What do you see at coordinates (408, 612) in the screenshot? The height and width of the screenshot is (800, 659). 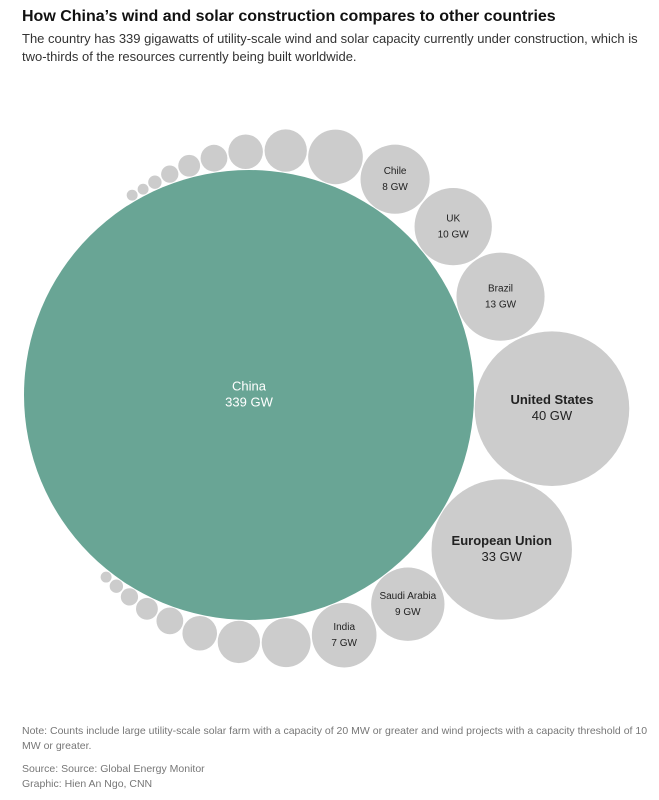 I see `value-label: 9 GW` at bounding box center [408, 612].